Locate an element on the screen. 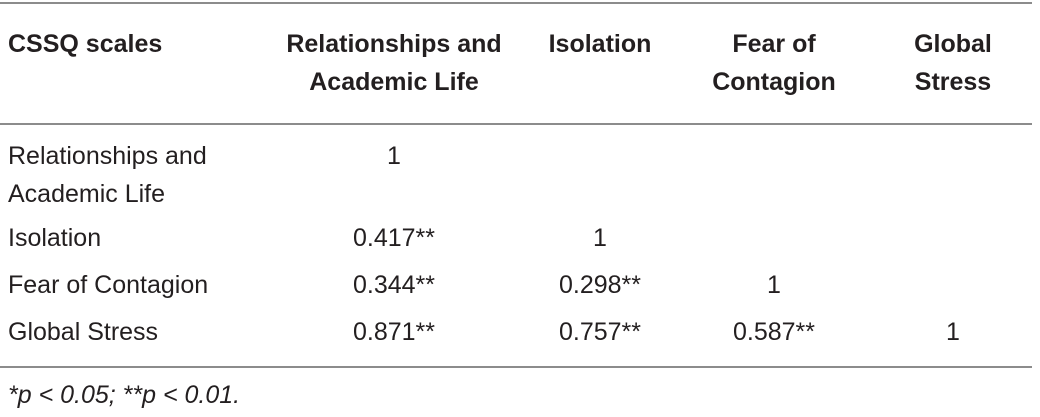  row-label: Relationships and Academic Life is located at coordinates (107, 175).